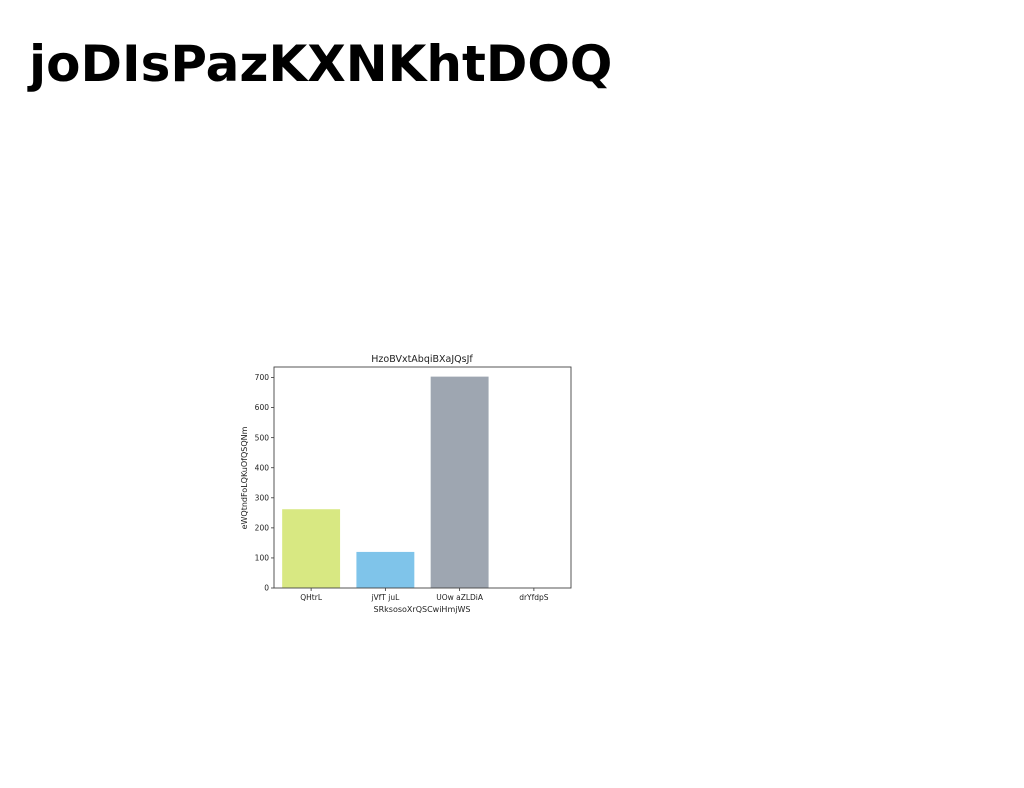 The height and width of the screenshot is (788, 1024). Describe the element at coordinates (262, 377) in the screenshot. I see `y-tick-label: 700` at that location.